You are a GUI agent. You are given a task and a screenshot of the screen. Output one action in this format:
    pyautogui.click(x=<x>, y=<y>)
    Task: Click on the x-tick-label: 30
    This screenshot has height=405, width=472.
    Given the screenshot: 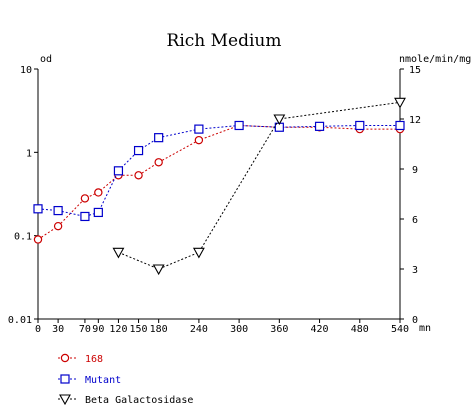 What is the action you would take?
    pyautogui.click(x=58, y=329)
    